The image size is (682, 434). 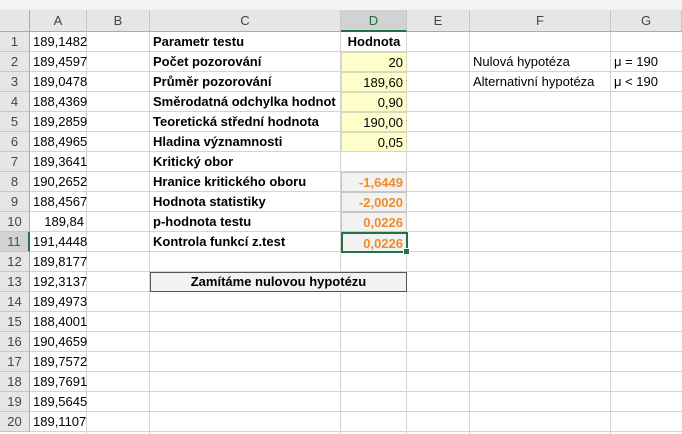 What do you see at coordinates (60, 81) in the screenshot?
I see `cell-a3: 189,0478` at bounding box center [60, 81].